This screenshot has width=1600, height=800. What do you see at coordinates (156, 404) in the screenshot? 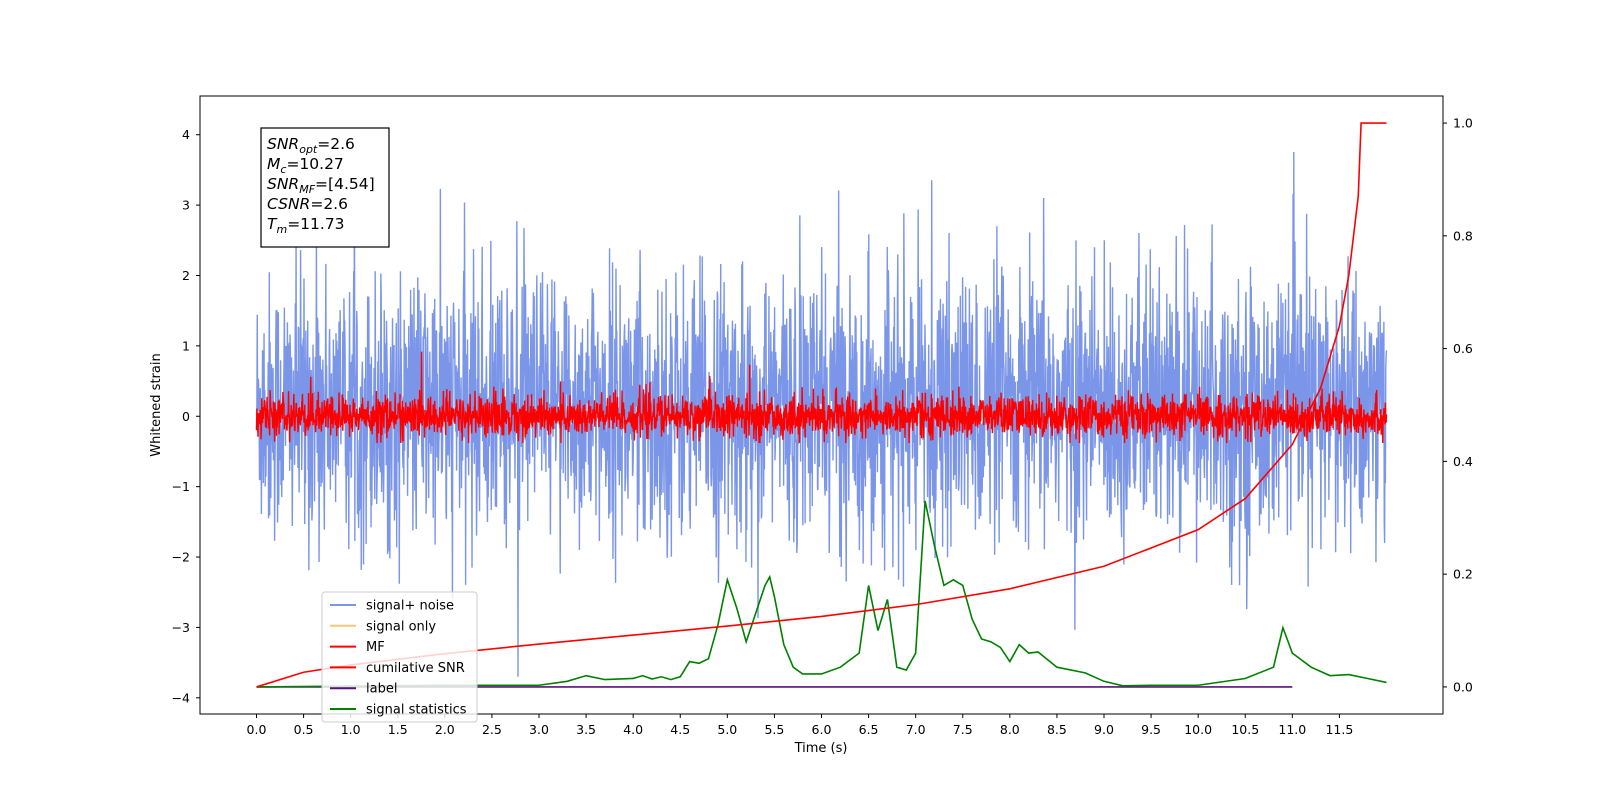
I see `y-axis-label: Whitened strain` at bounding box center [156, 404].